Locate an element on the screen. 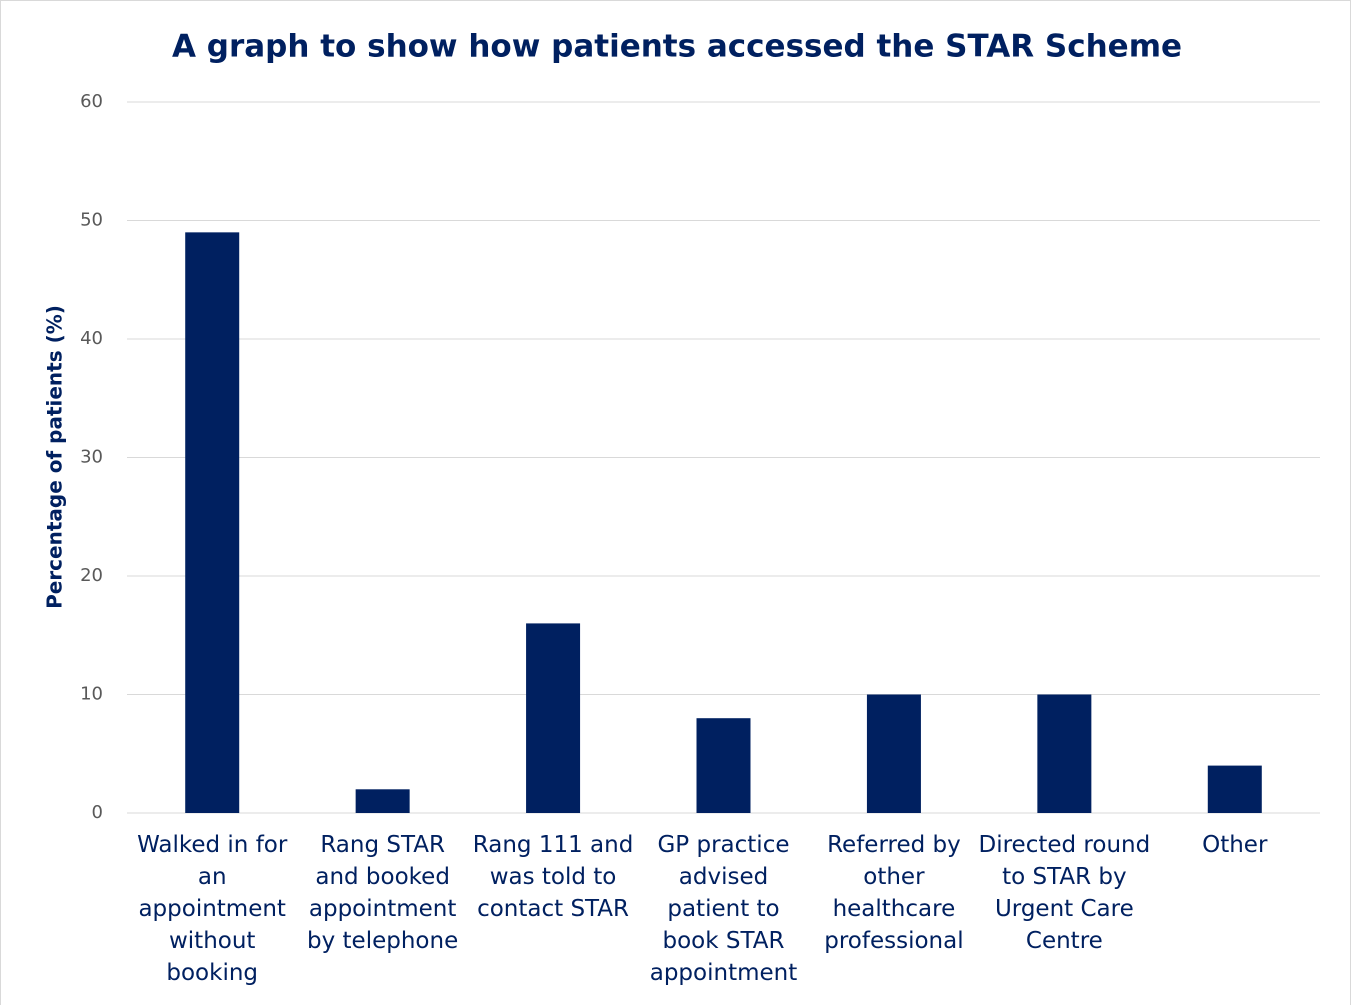  x-tick-label-box: Rang 111 and was told to contact STAR is located at coordinates (553, 877).